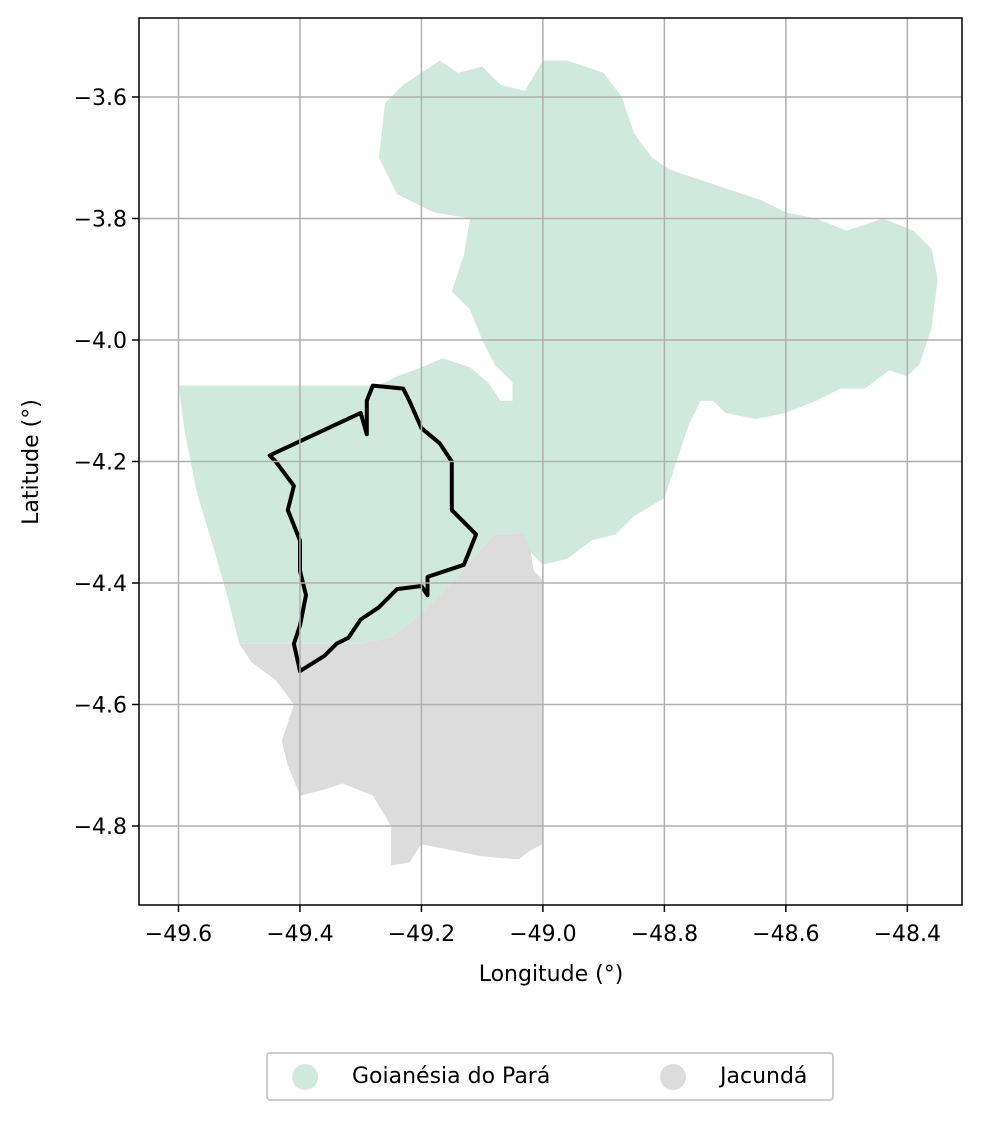 Image resolution: width=982 pixels, height=1121 pixels. What do you see at coordinates (764, 1076) in the screenshot?
I see `legend-label-jacunda: Jacundá` at bounding box center [764, 1076].